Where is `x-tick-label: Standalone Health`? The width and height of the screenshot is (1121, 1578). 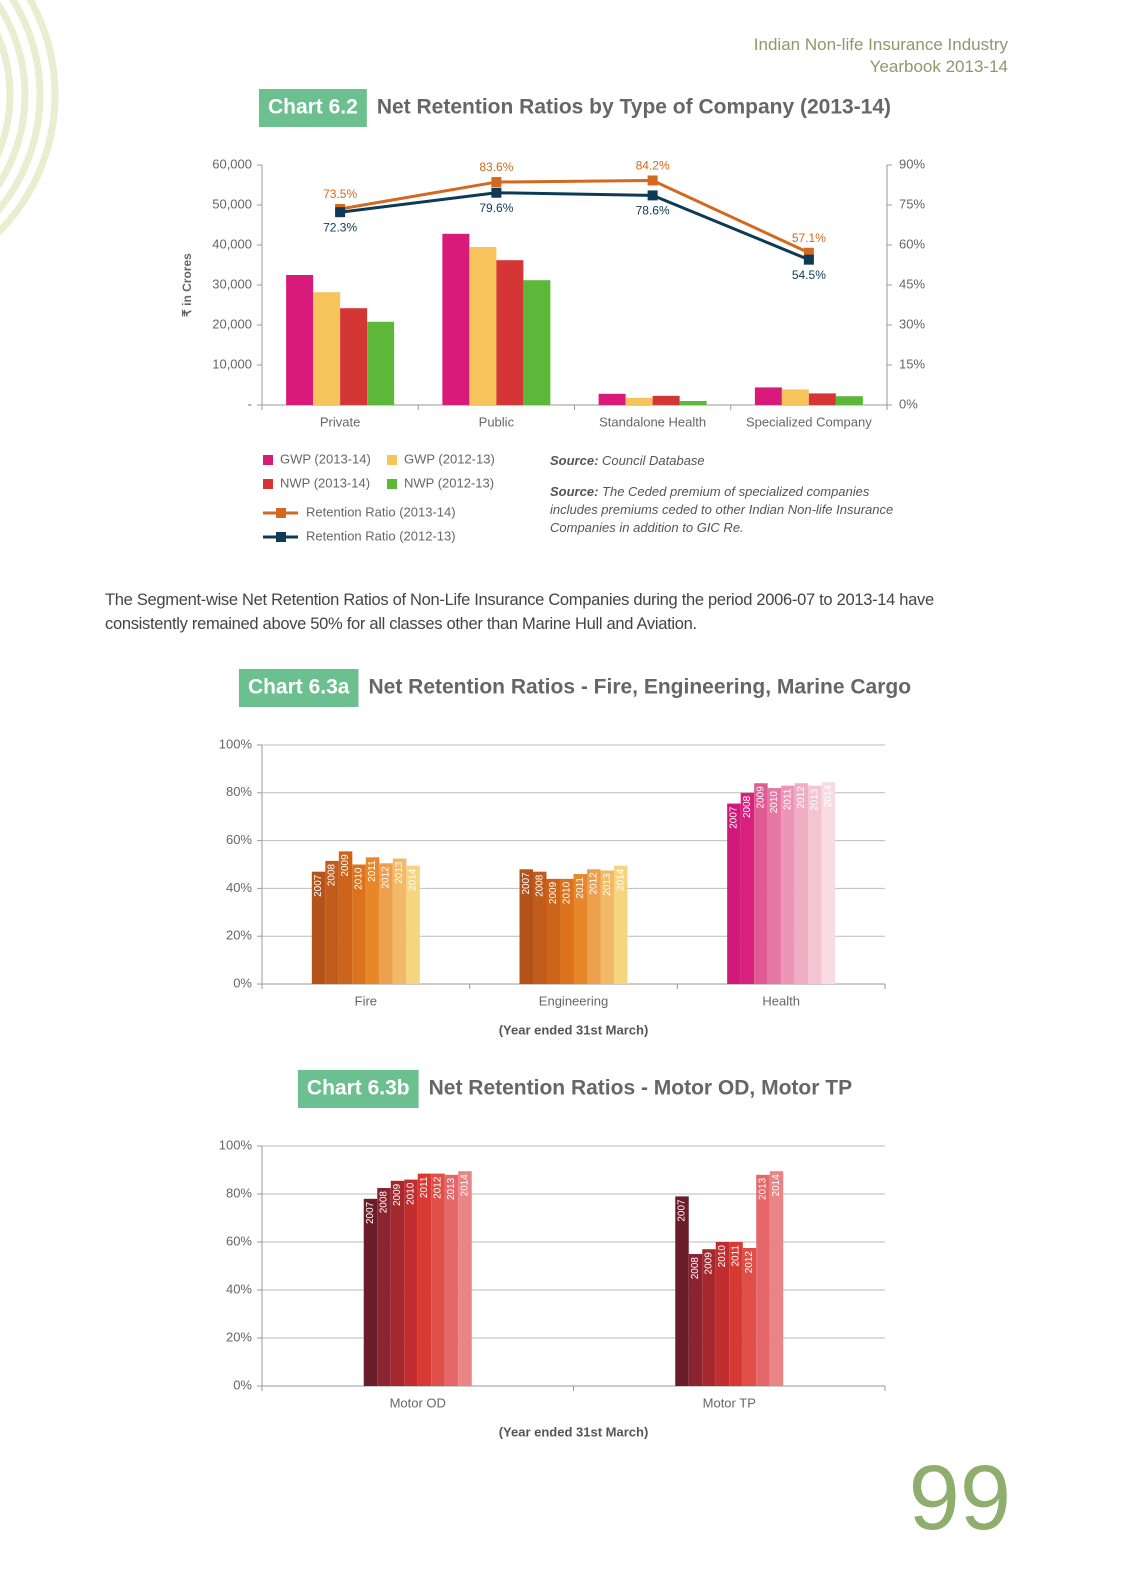 x-tick-label: Standalone Health is located at coordinates (652, 421).